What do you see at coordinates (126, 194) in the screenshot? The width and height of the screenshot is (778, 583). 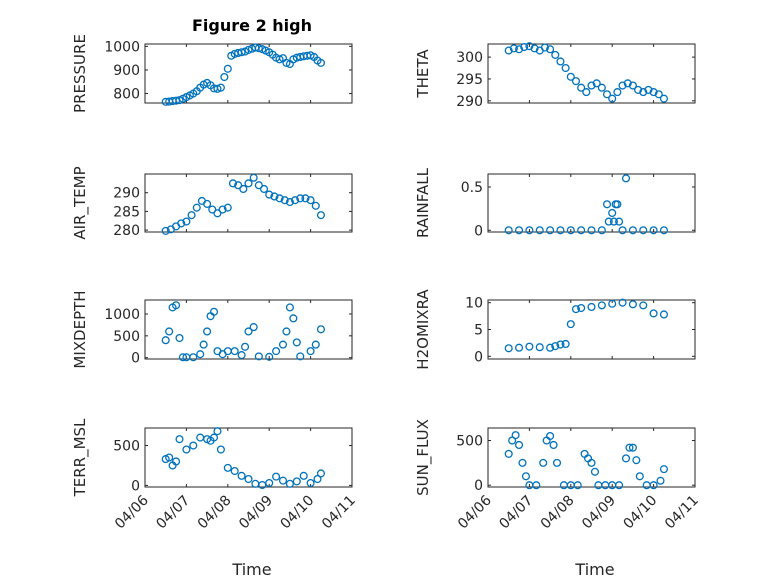 I see `y-tick-label: 290` at bounding box center [126, 194].